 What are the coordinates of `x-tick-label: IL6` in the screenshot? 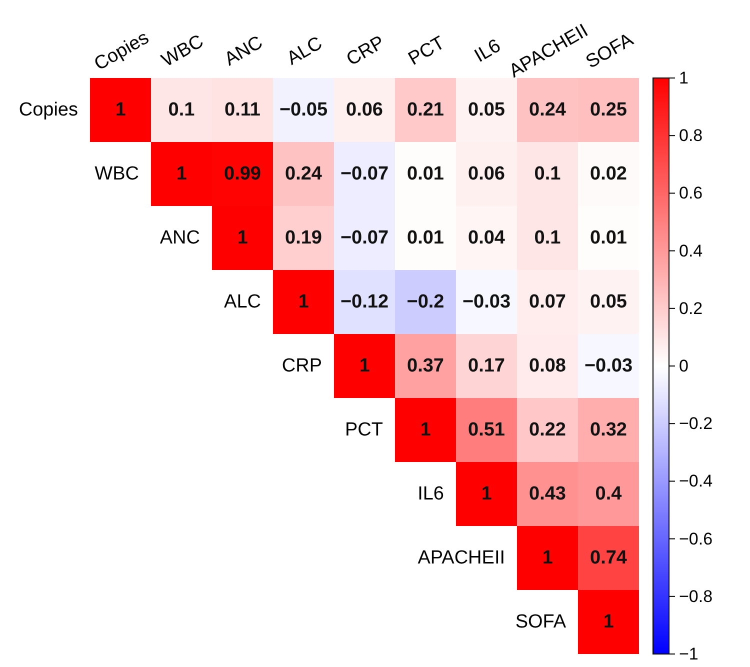 It's located at (487, 51).